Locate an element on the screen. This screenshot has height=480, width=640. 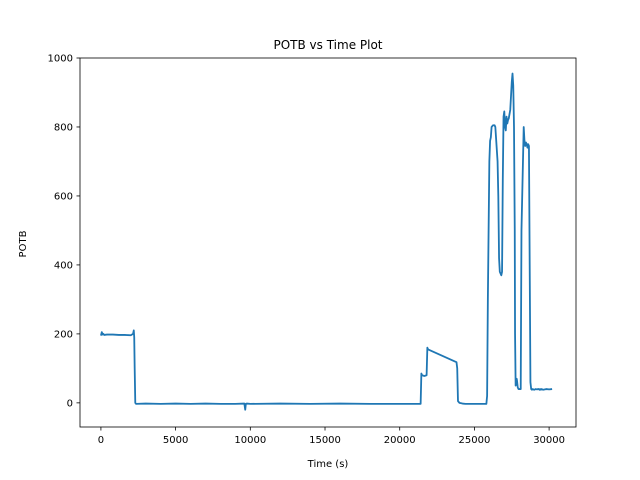
y-tick-label: 400 is located at coordinates (63, 265).